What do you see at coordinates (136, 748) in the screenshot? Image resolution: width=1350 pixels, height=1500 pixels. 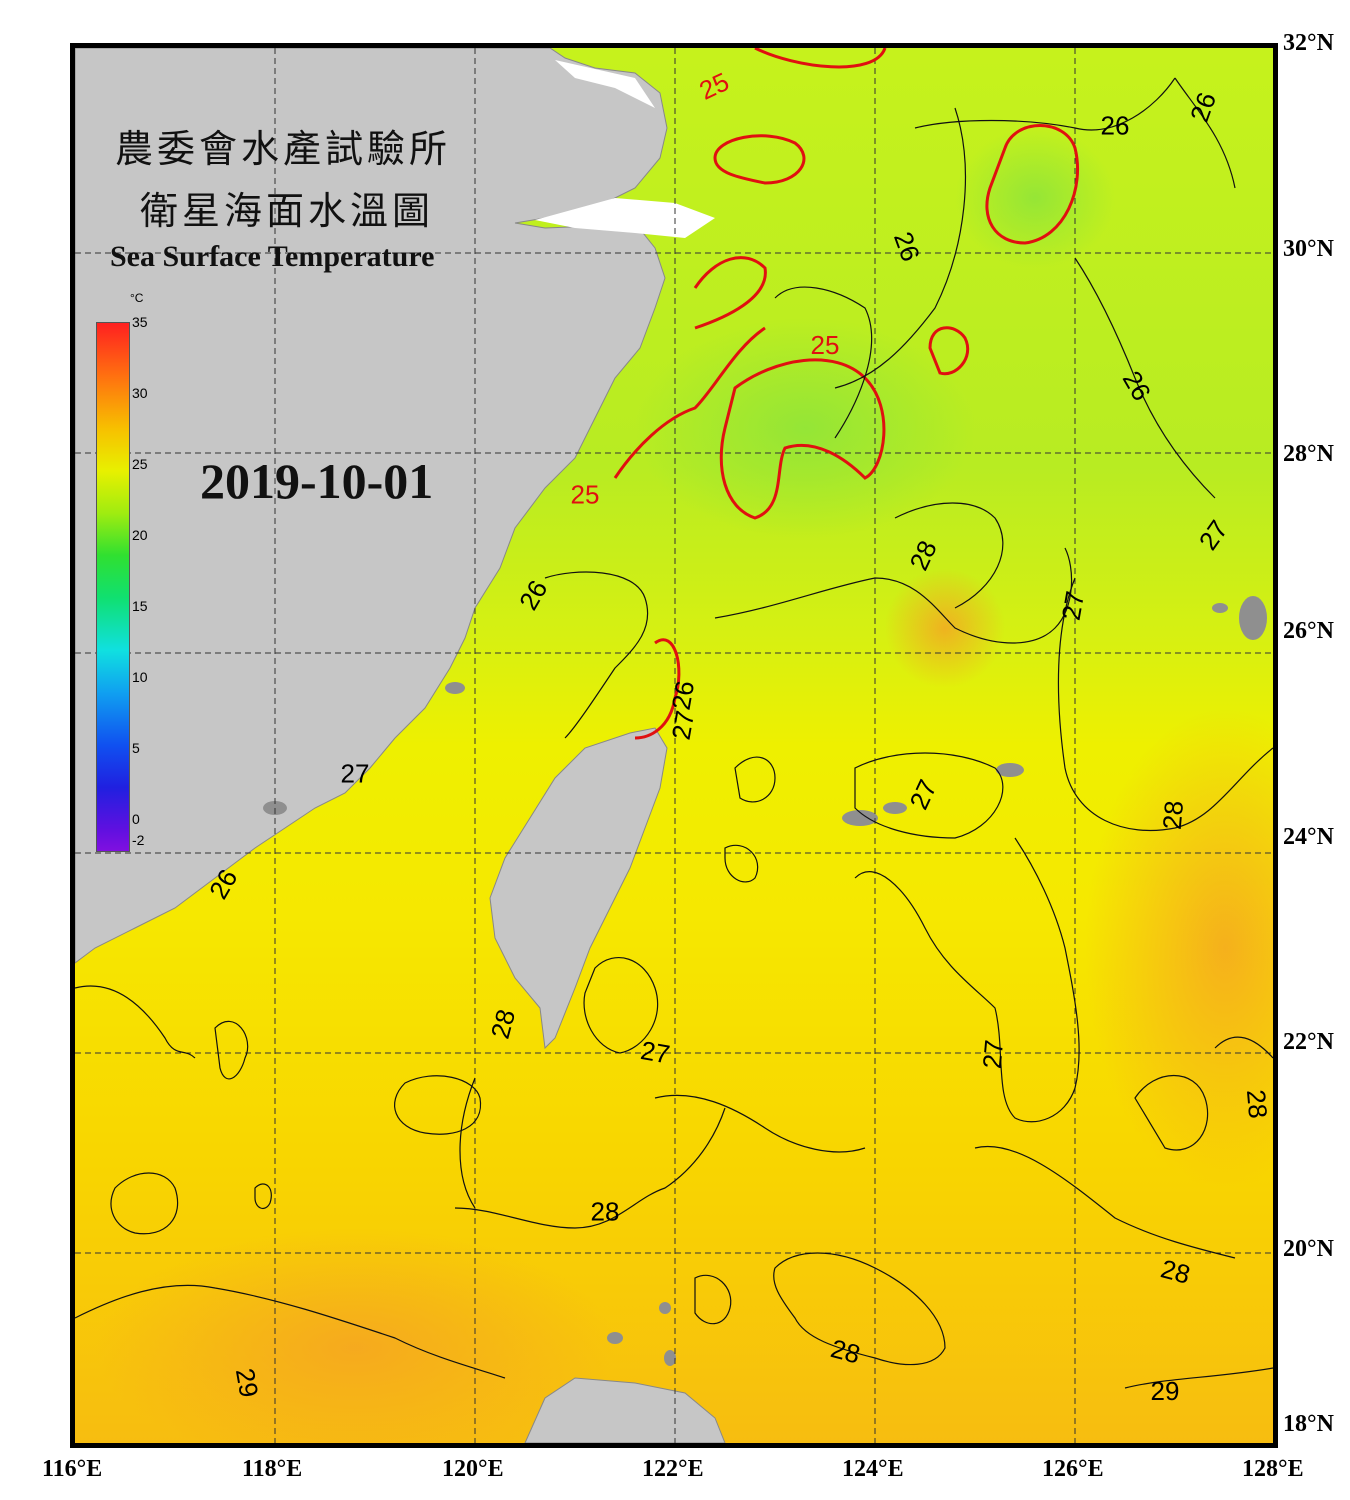 I see `colorbar-tick: 5` at bounding box center [136, 748].